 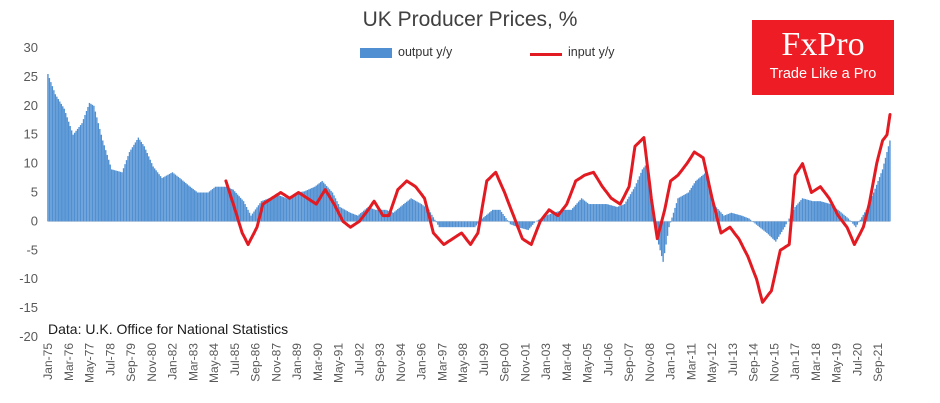 What do you see at coordinates (48, 361) in the screenshot?
I see `x-tick-label: Jan-75` at bounding box center [48, 361].